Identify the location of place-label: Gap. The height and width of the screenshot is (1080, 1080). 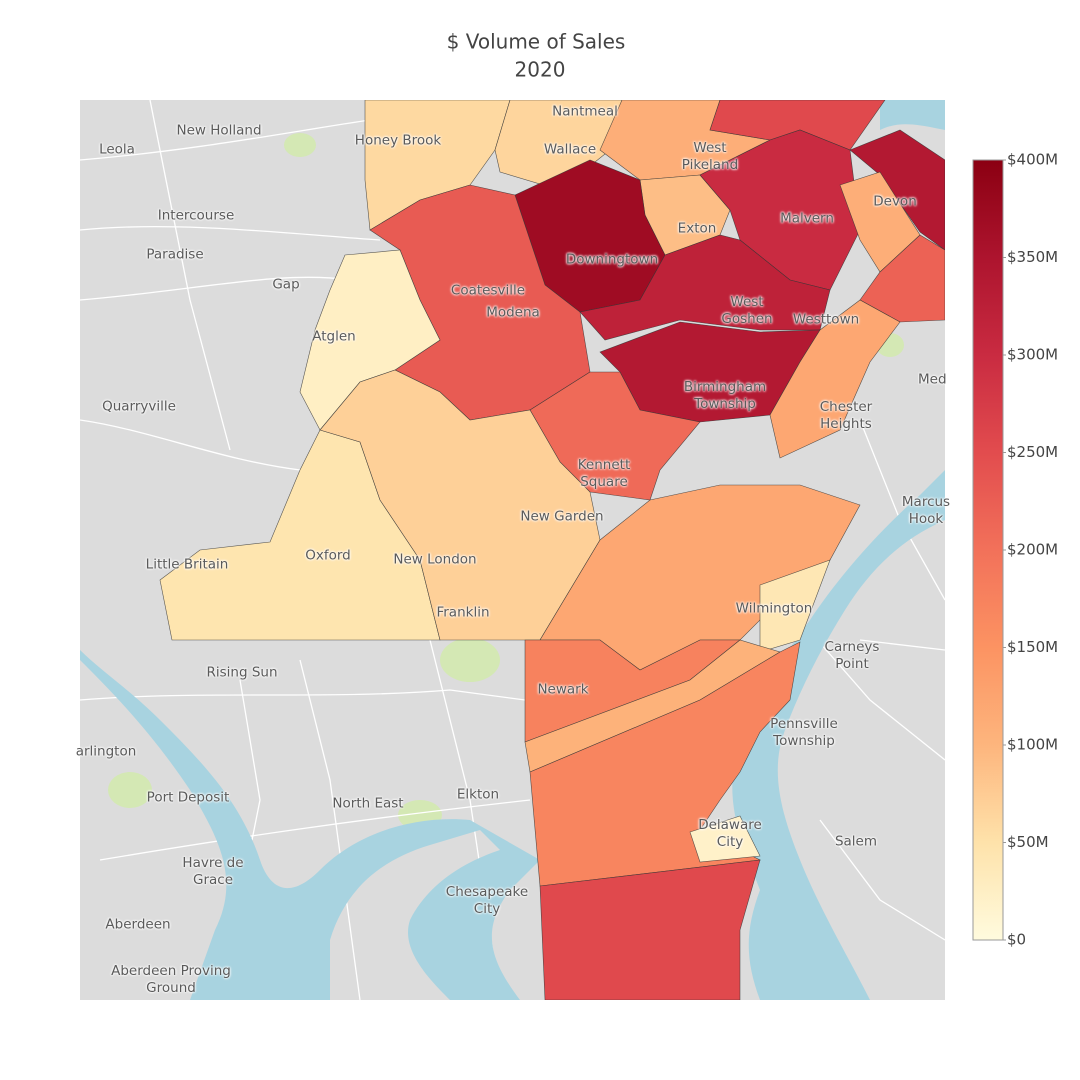
(286, 284).